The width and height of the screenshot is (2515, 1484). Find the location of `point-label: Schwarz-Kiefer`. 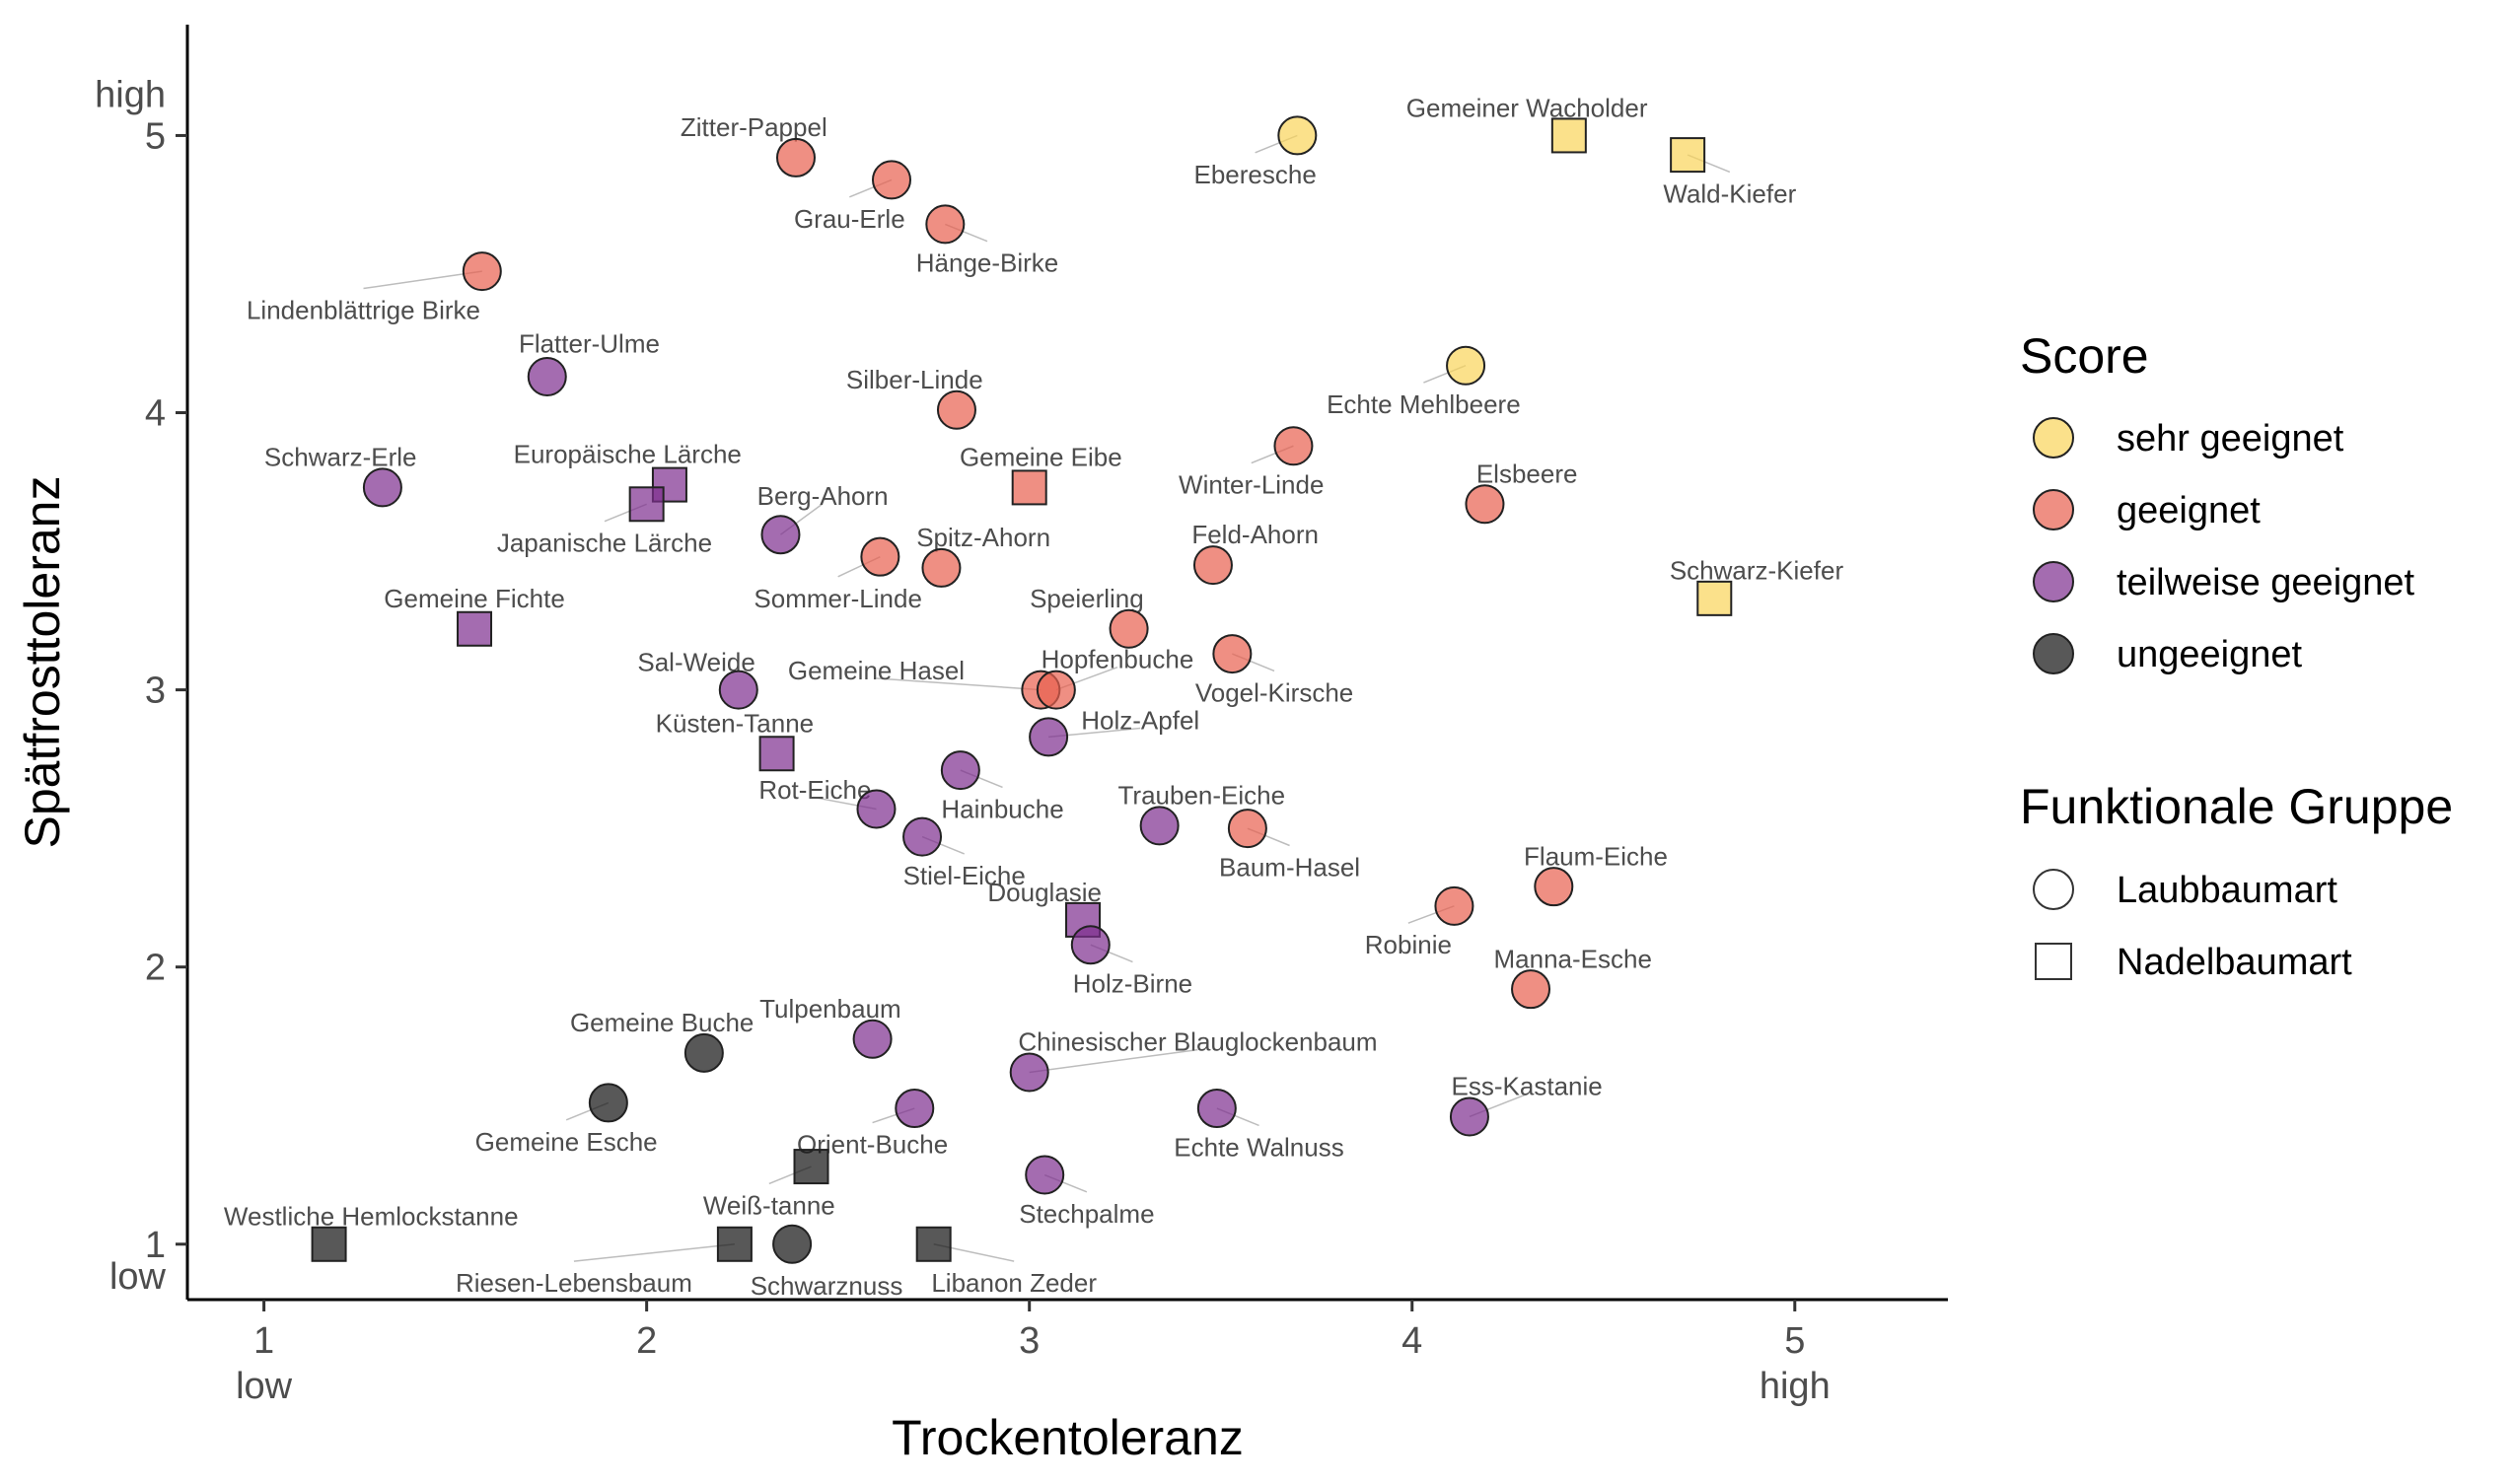

point-label: Schwarz-Kiefer is located at coordinates (1757, 571).